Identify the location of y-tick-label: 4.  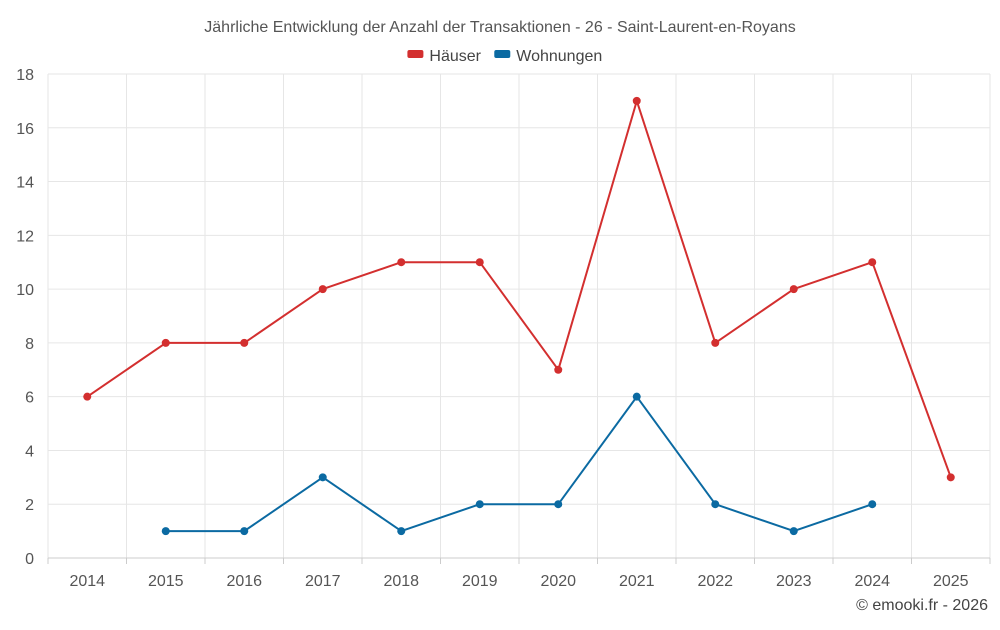
(29, 451).